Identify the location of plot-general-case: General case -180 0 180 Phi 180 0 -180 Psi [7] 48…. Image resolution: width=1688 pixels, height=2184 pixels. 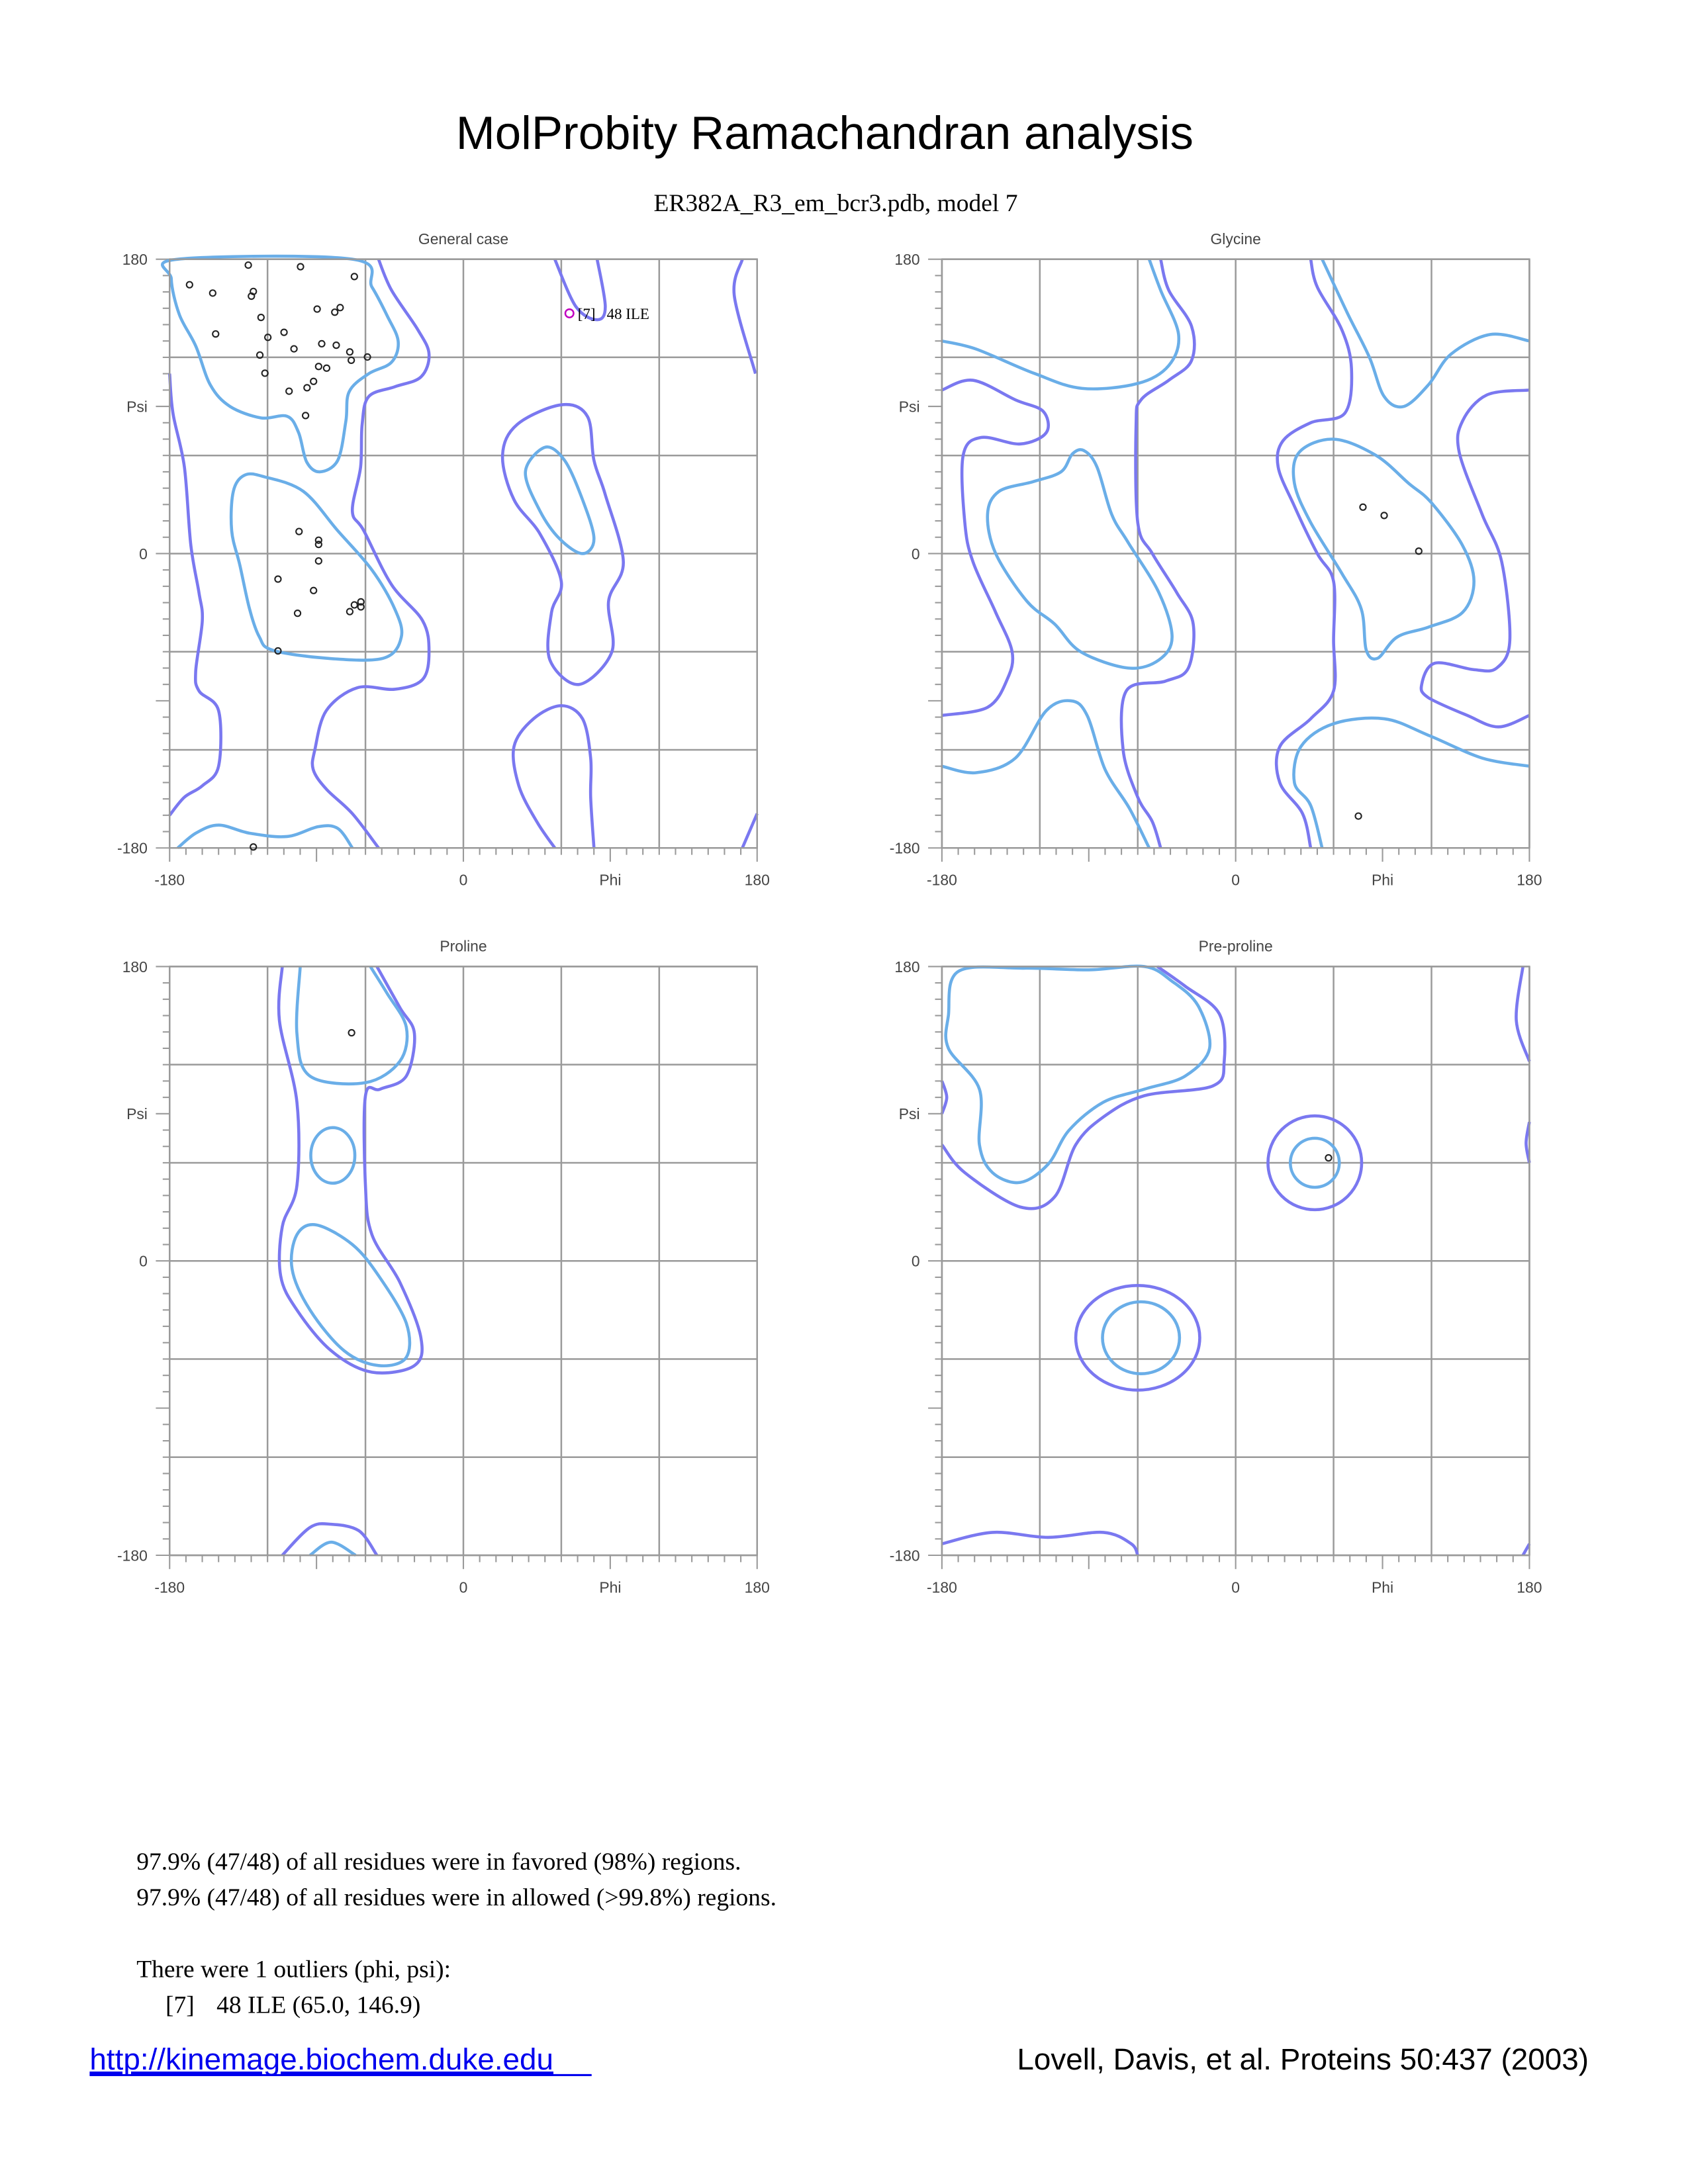
(443, 559).